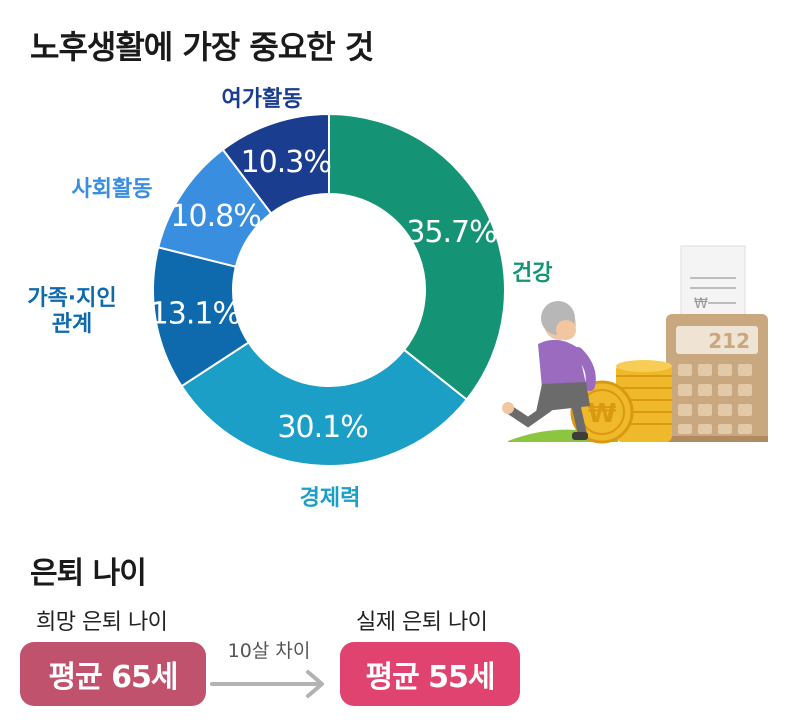 Image resolution: width=800 pixels, height=728 pixels. Describe the element at coordinates (113, 674) in the screenshot. I see `desired-retirement-value: 평균 65세` at that location.